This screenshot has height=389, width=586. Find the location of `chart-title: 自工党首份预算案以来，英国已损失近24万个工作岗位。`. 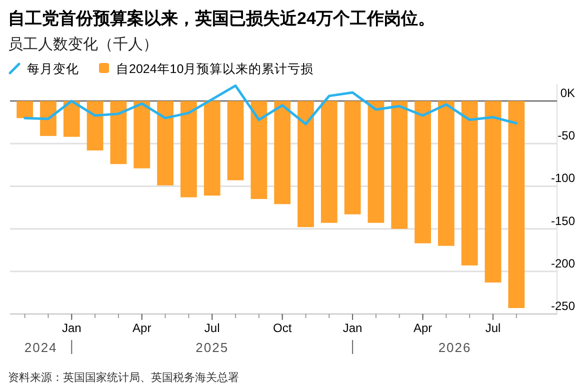

chart-title: 自工党首份预算案以来，英国已损失近24万个工作岗位。 is located at coordinates (221, 18).